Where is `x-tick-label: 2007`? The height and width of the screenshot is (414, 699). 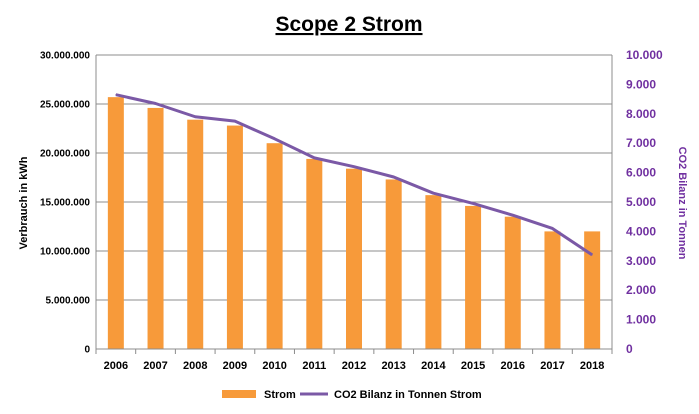
x-tick-label: 2007 is located at coordinates (155, 366).